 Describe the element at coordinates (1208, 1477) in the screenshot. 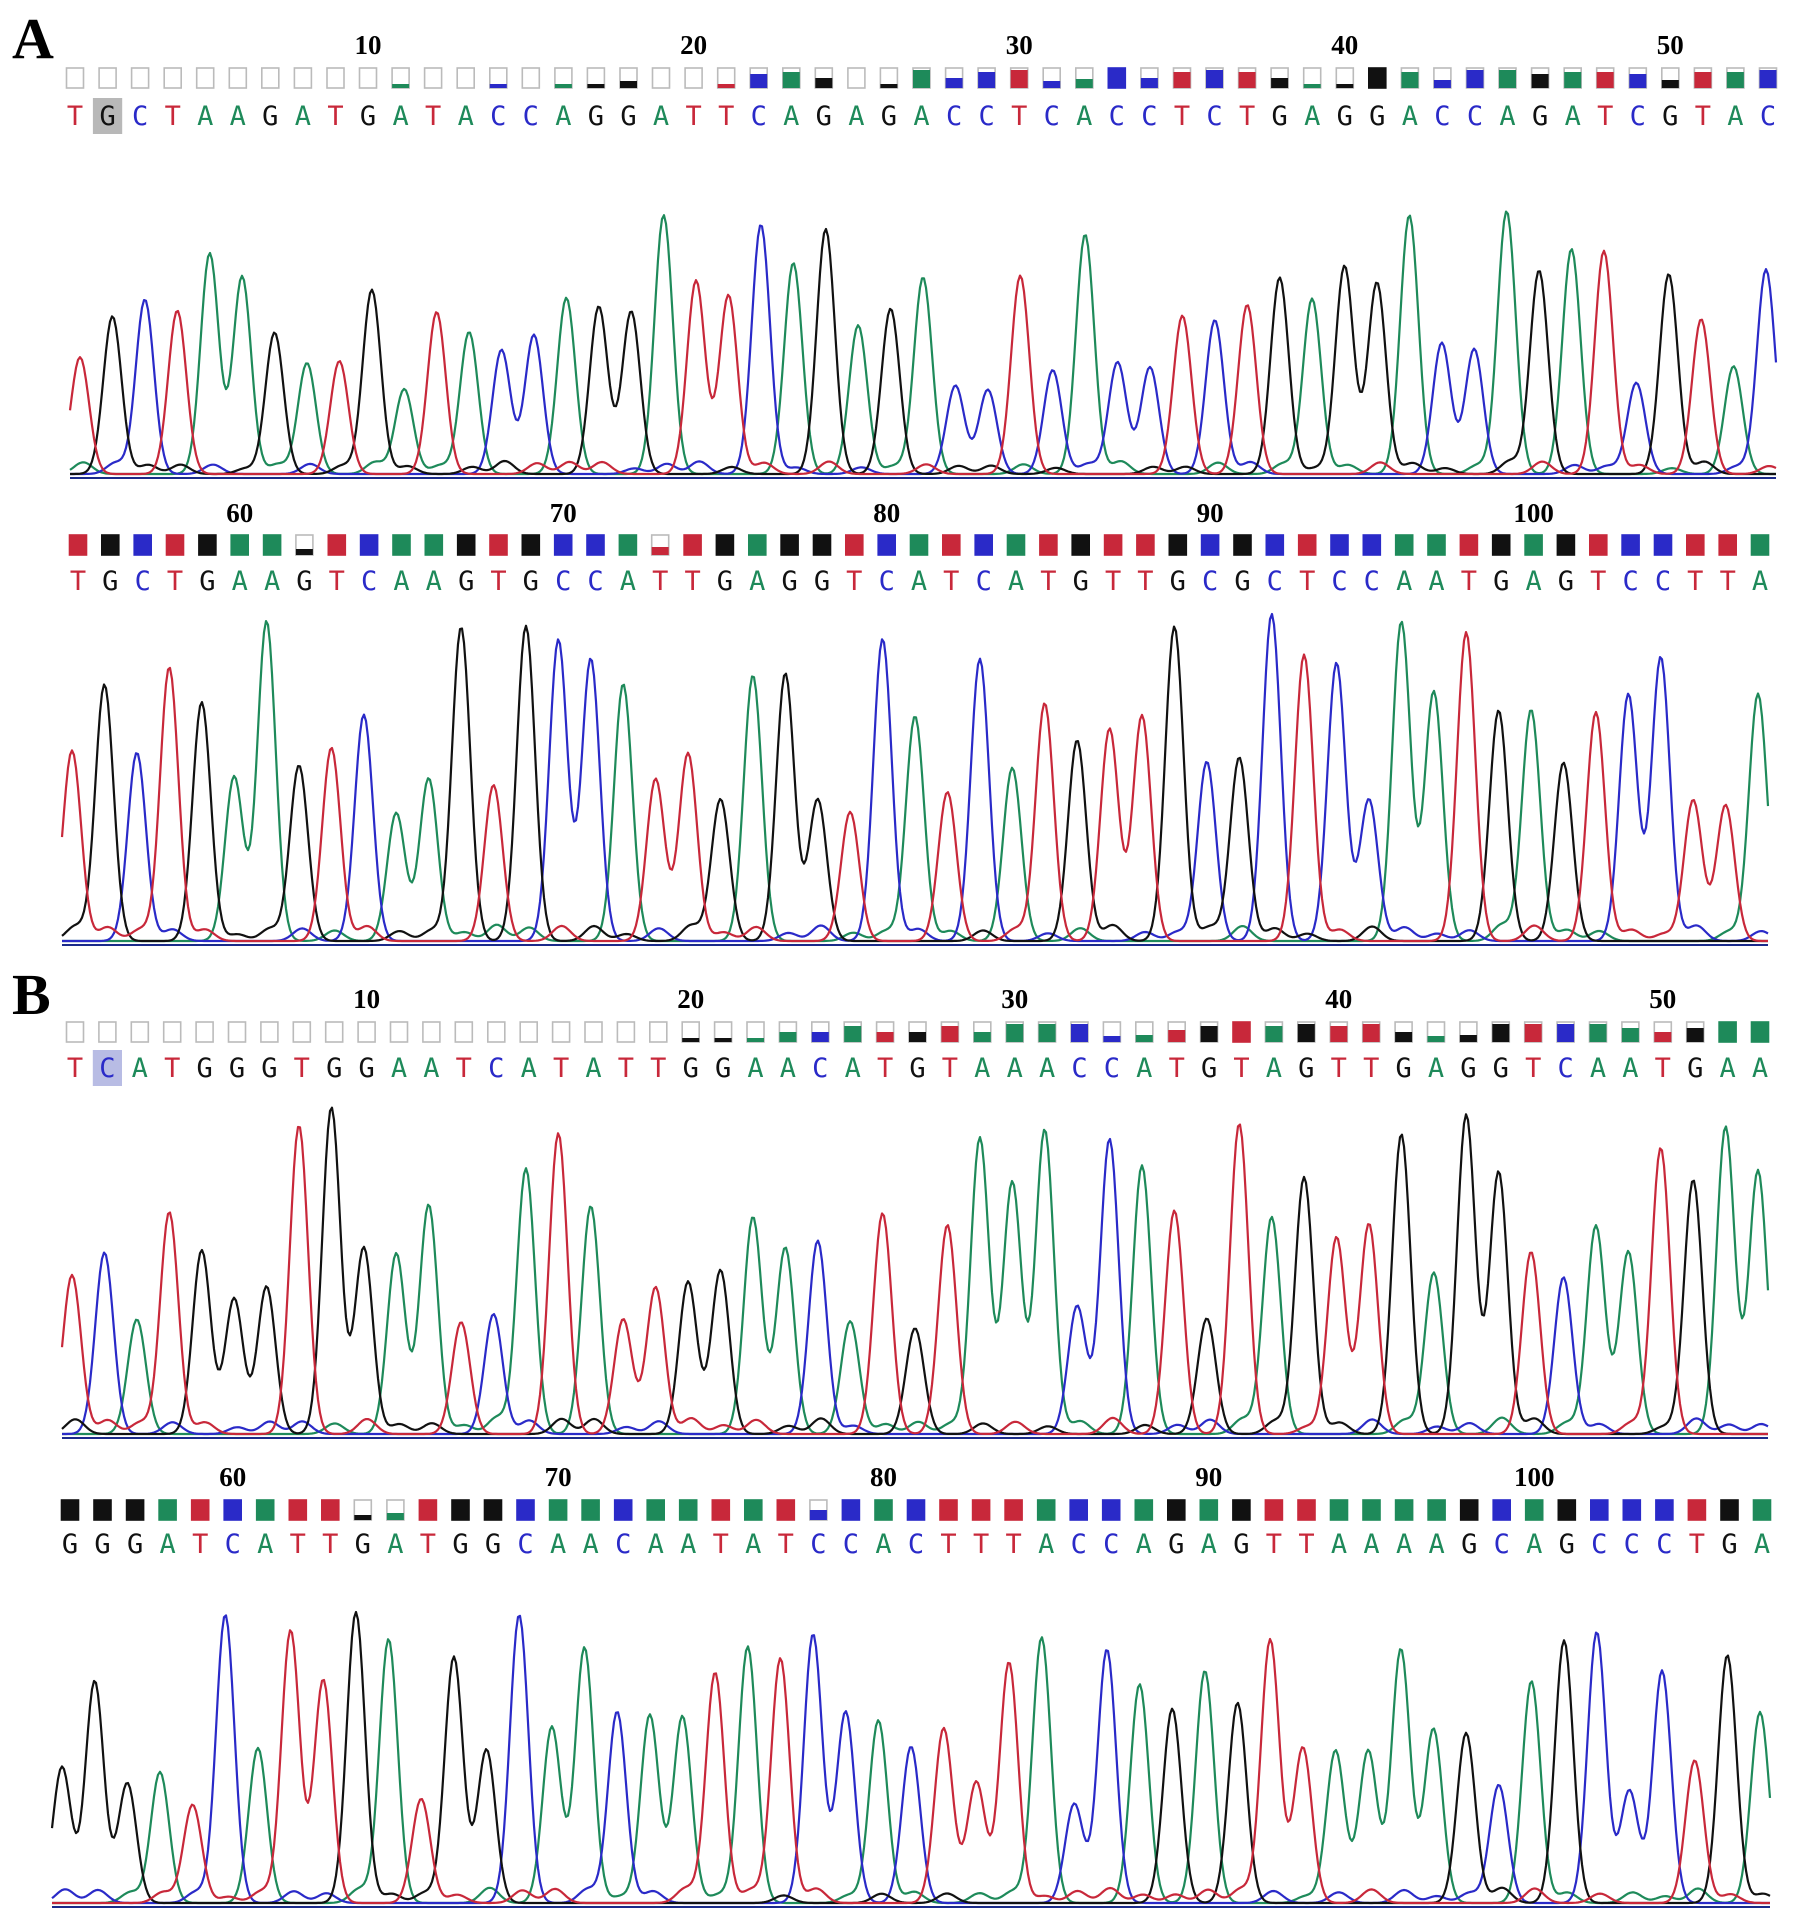

I see `position-label: 90` at that location.